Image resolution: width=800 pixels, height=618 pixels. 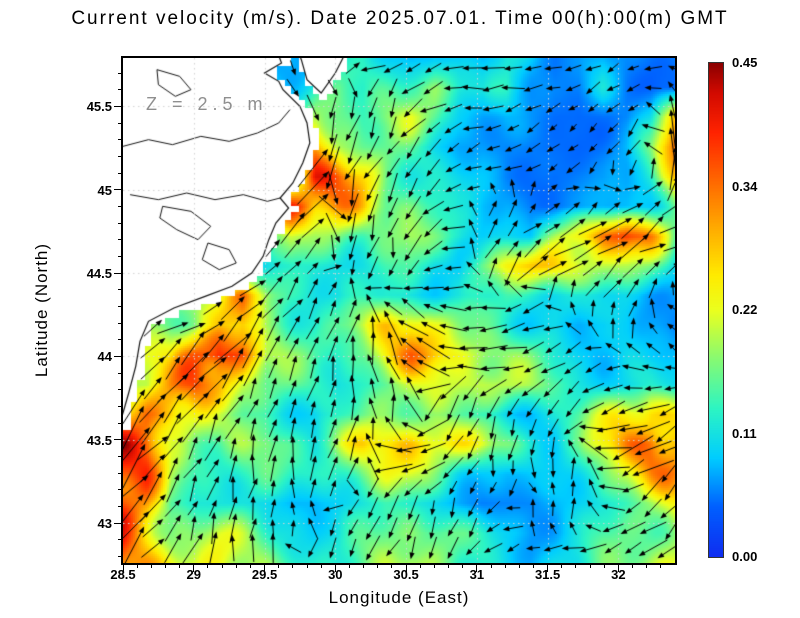 I want to click on colorbar-tick-label: 0.34, so click(x=745, y=186).